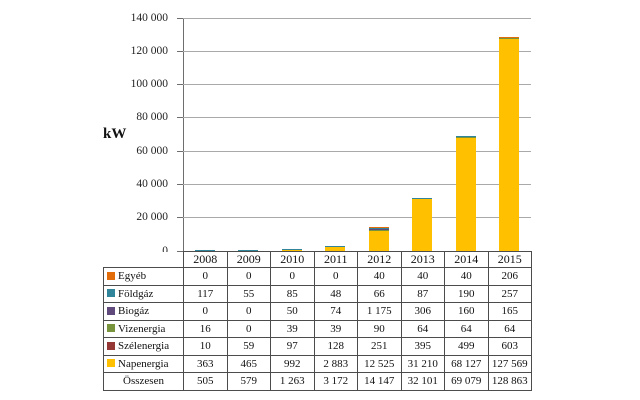 This screenshot has height=400, width=640. Describe the element at coordinates (335, 259) in the screenshot. I see `year-header: 2011` at that location.